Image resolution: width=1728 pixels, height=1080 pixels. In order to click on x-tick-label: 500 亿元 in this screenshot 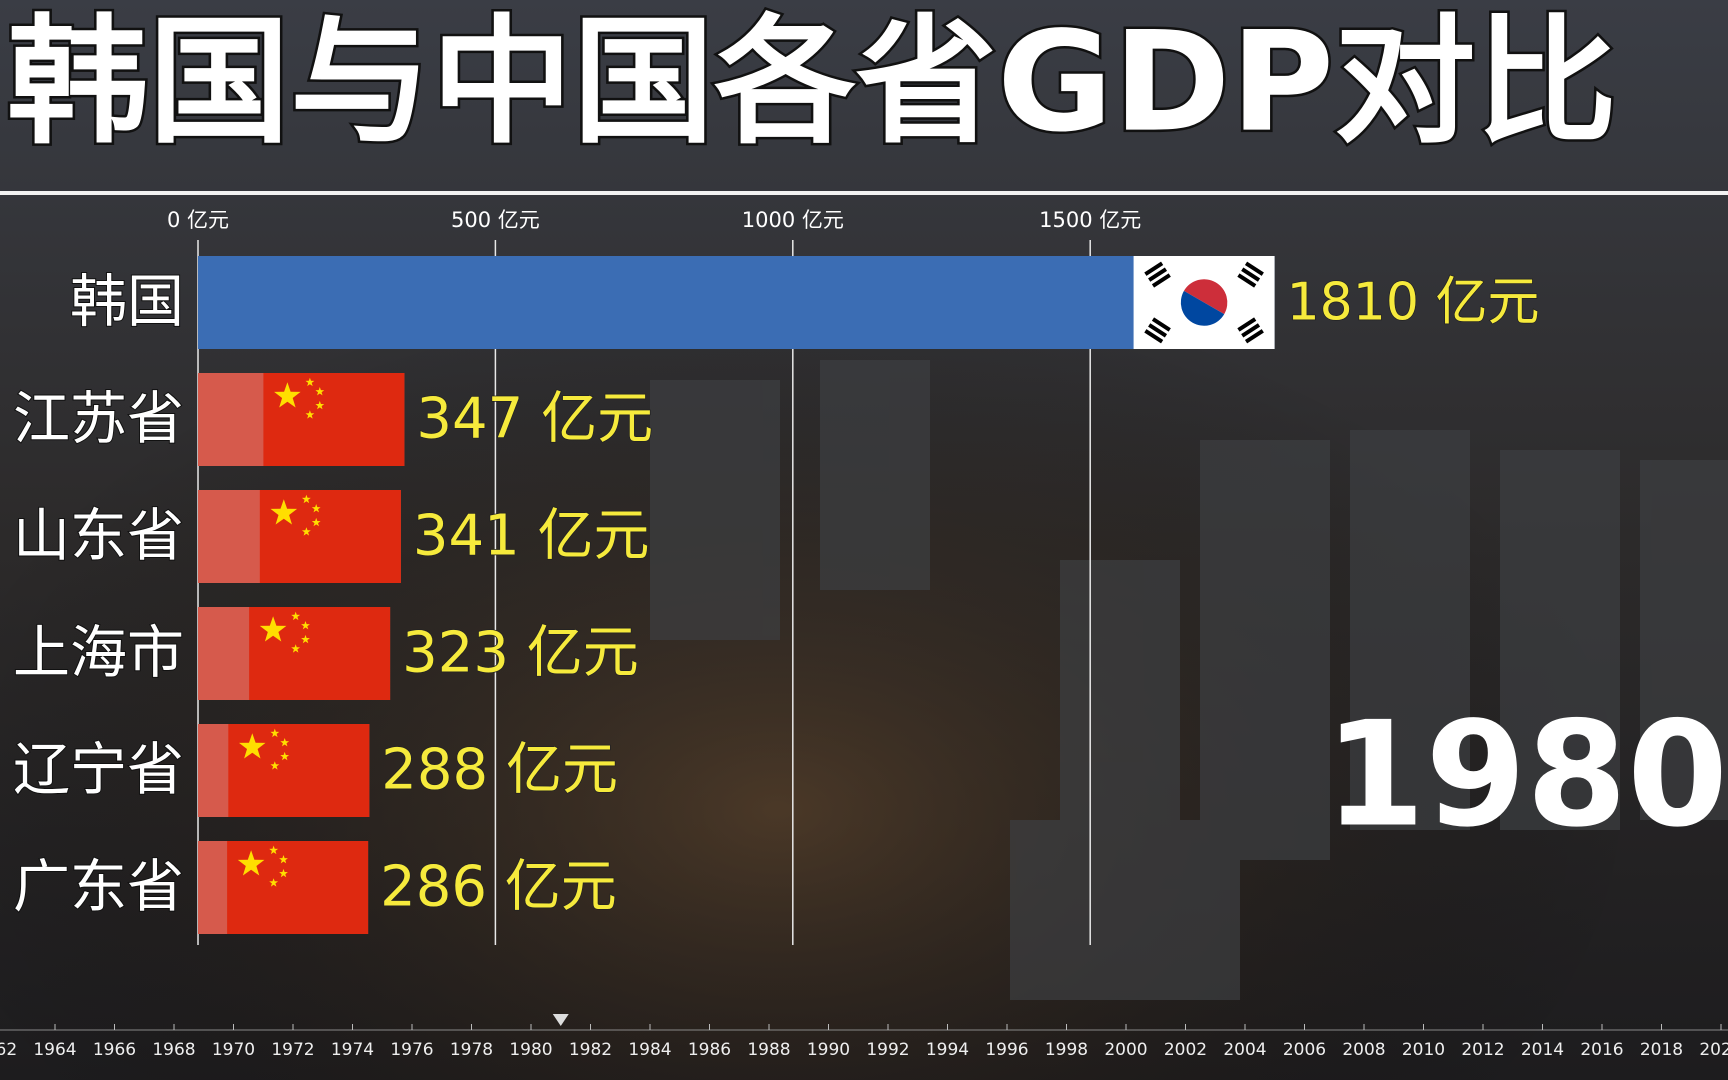, I will do `click(495, 220)`.